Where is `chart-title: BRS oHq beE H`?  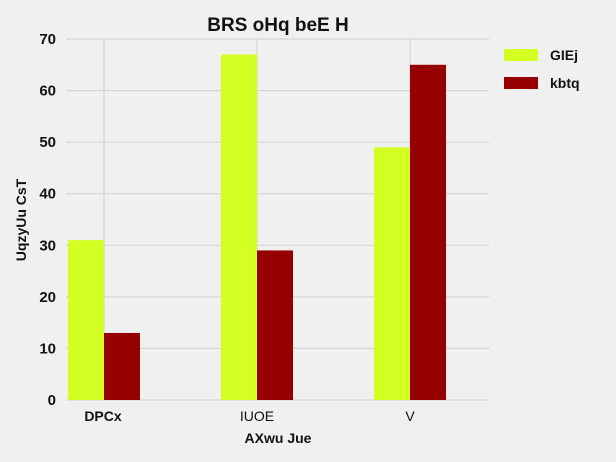
chart-title: BRS oHq beE H is located at coordinates (277, 25).